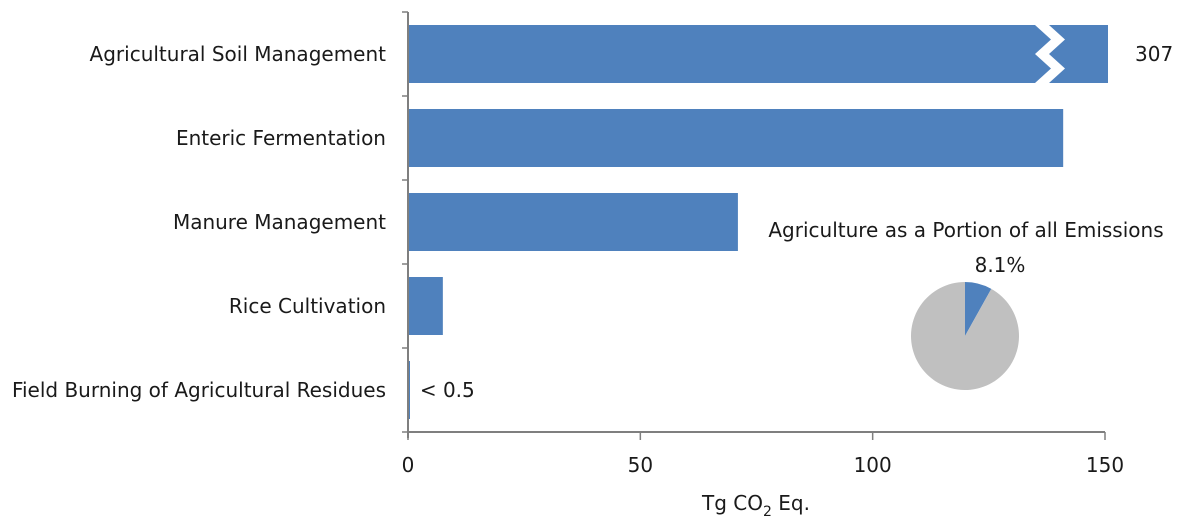 The width and height of the screenshot is (1196, 519). Describe the element at coordinates (1050, 54) in the screenshot. I see `axis-break-gap` at that location.